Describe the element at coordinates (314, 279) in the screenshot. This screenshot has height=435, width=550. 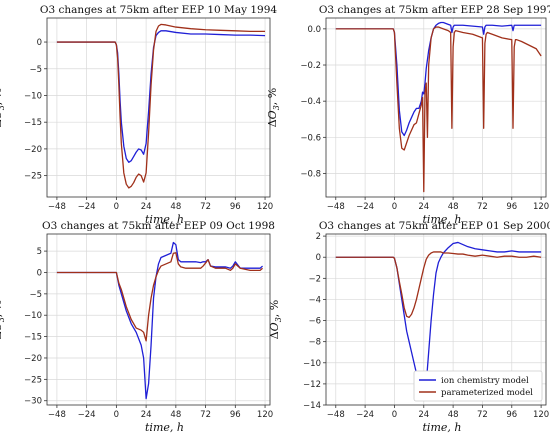
I see `y-tick-label: −2` at that location.